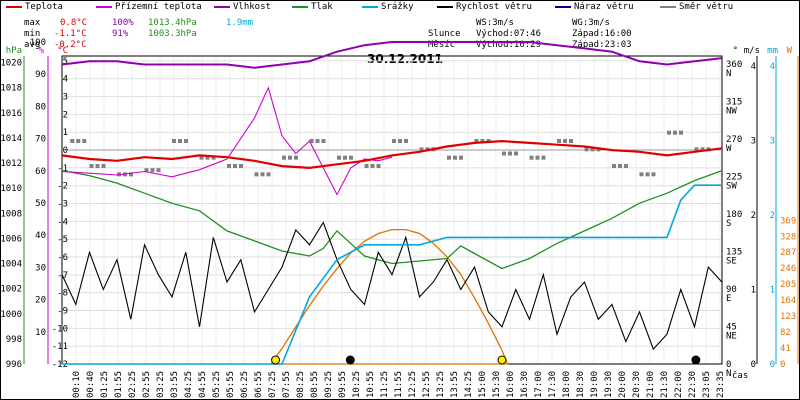 The image size is (800, 400). Describe the element at coordinates (242, 7) in the screenshot. I see `legend-humidity: Vlhkost` at that location.